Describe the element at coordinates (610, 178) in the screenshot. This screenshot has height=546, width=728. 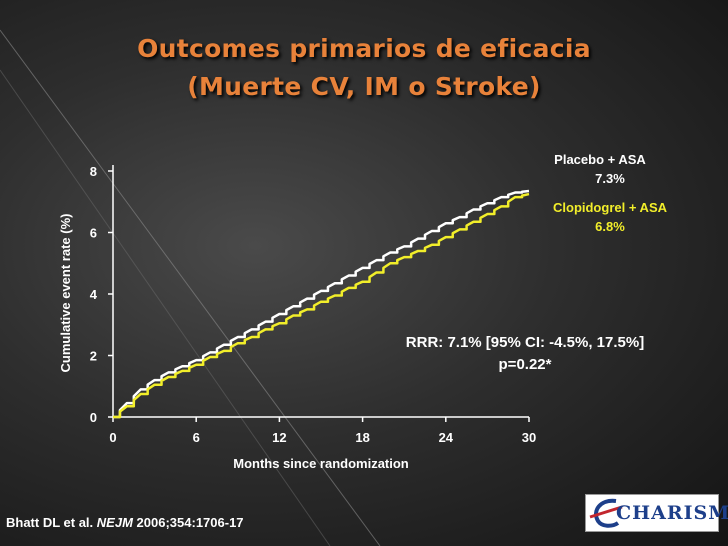
I see `legend-placebo-value: 7.3%` at that location.